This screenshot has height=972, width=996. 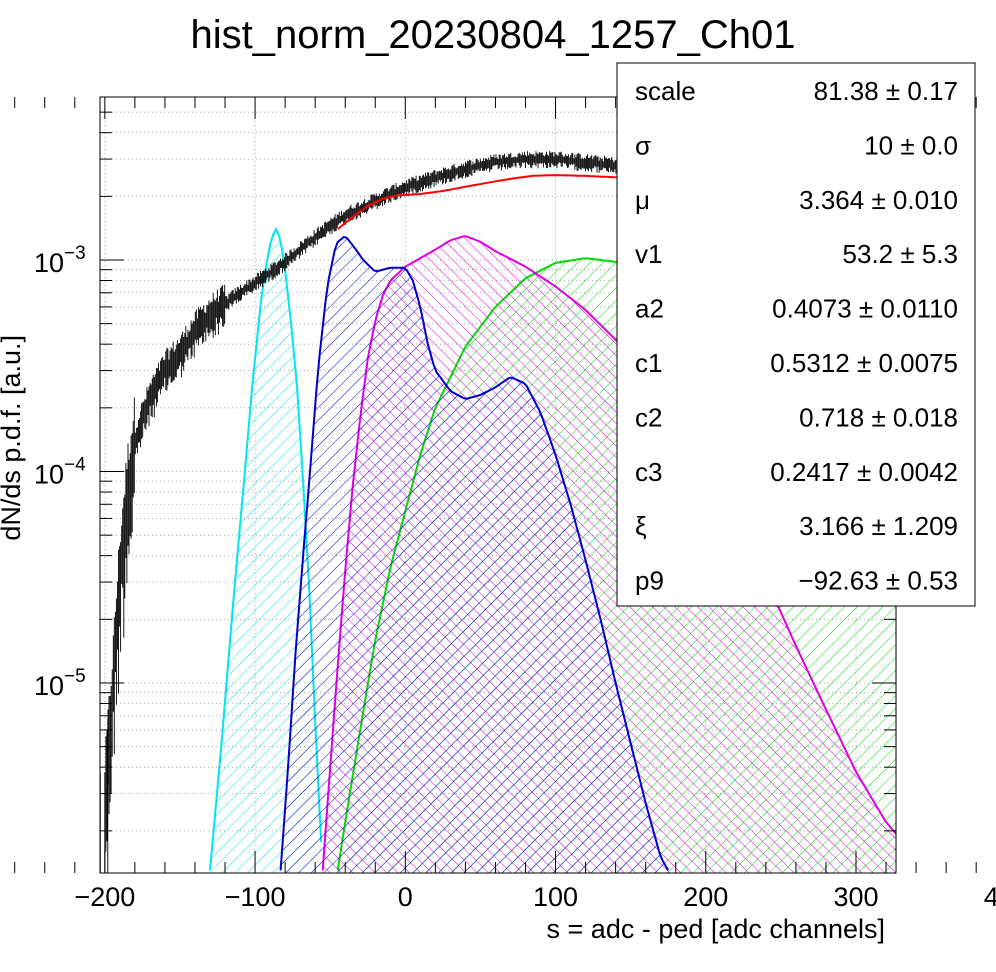 What do you see at coordinates (60, 683) in the screenshot?
I see `y-tick-label: 10⁻⁵` at bounding box center [60, 683].